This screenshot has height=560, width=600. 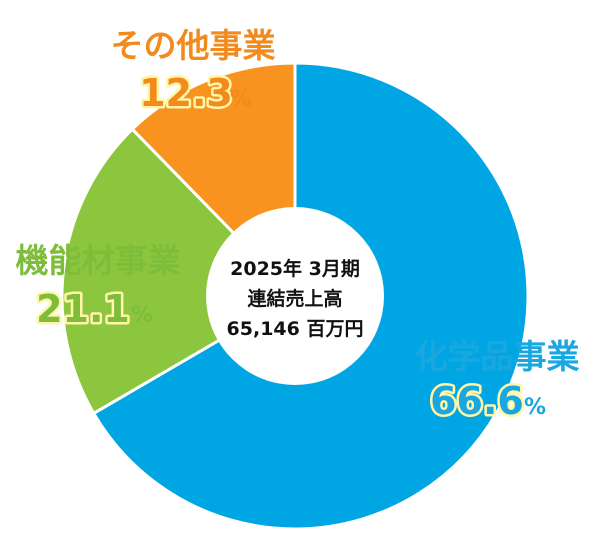 I want to click on center-label: 2025年 3月期 連結売上高 65,146 百万円, so click(x=295, y=298).